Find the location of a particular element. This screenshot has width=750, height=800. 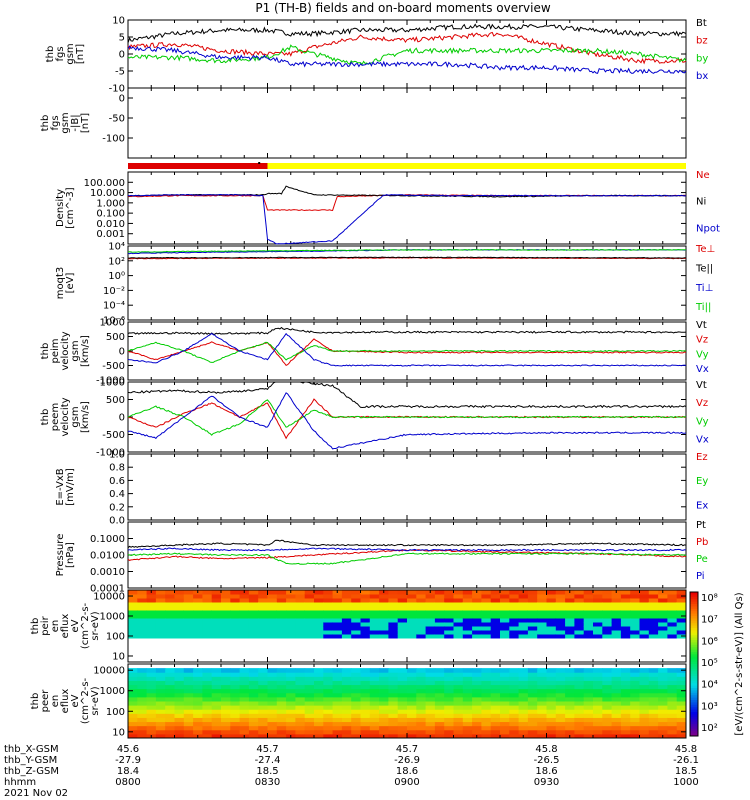

y-tick-label: 10000 is located at coordinates (109, 597).